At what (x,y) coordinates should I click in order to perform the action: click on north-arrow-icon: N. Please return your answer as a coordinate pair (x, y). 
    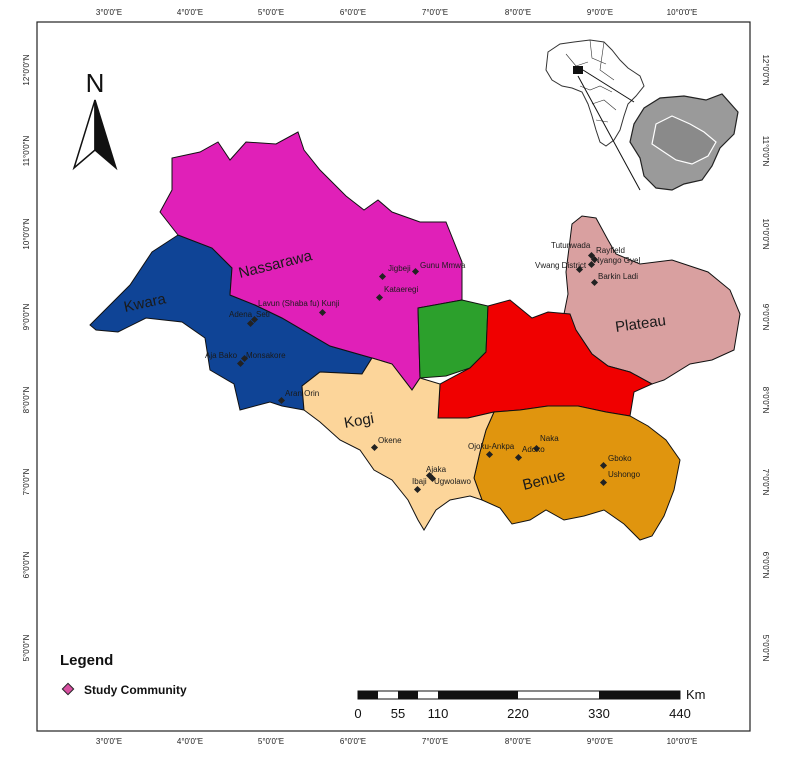
    Looking at the image, I should click on (95, 119).